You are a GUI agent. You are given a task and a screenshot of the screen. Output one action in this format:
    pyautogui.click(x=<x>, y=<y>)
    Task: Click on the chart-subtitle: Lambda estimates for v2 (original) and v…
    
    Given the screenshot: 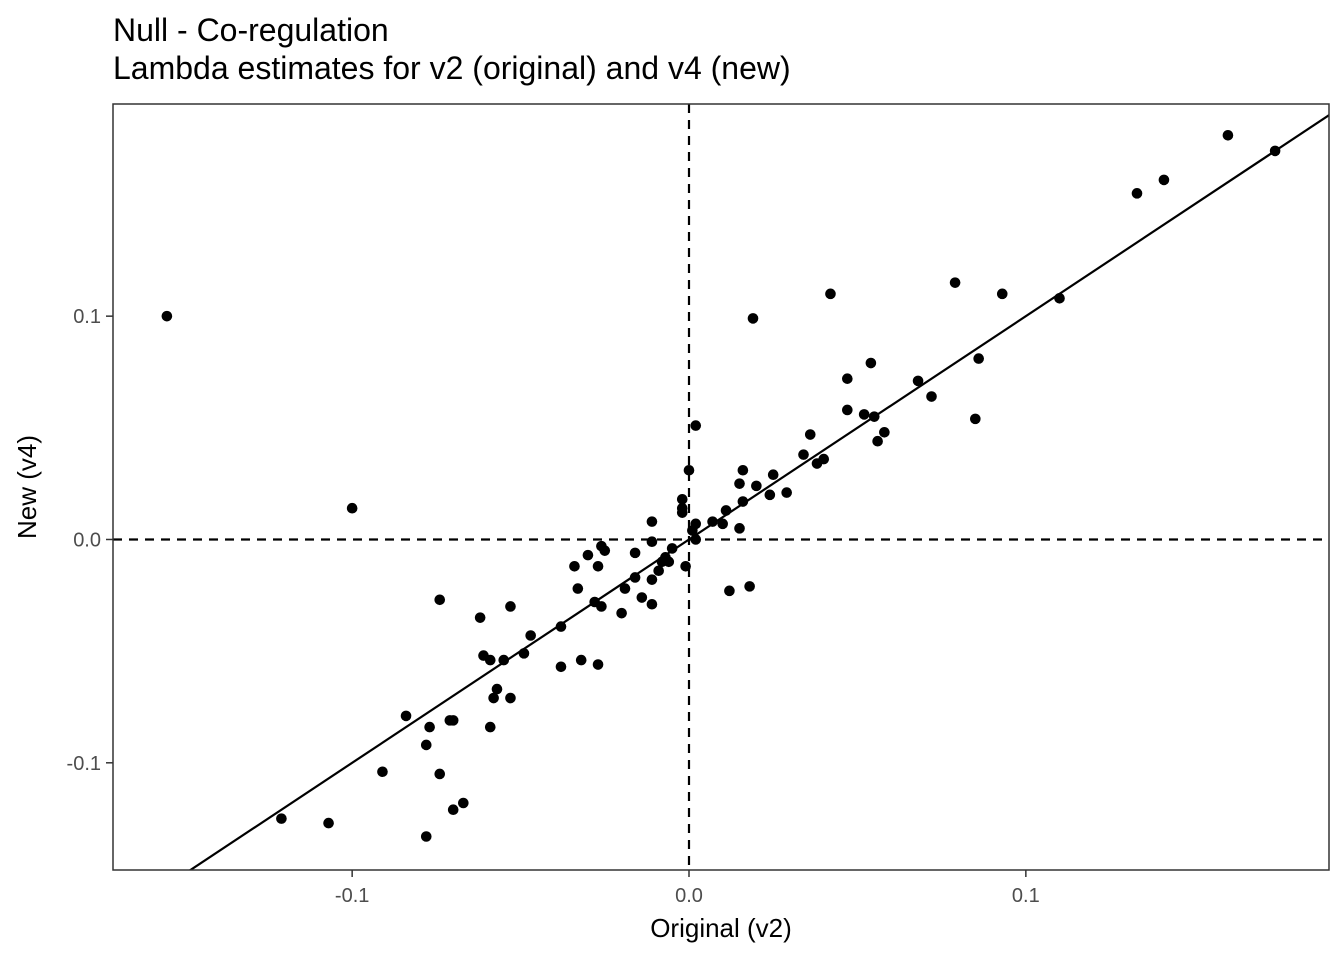 What is the action you would take?
    pyautogui.click(x=452, y=68)
    